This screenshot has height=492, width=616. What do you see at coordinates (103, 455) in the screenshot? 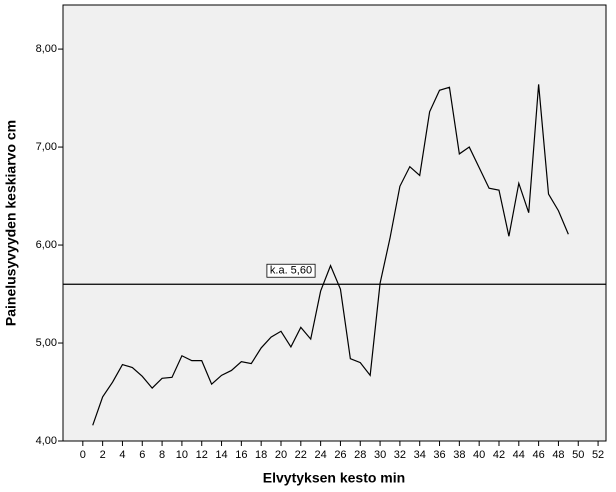
I see `x-tick-label: 2` at bounding box center [103, 455].